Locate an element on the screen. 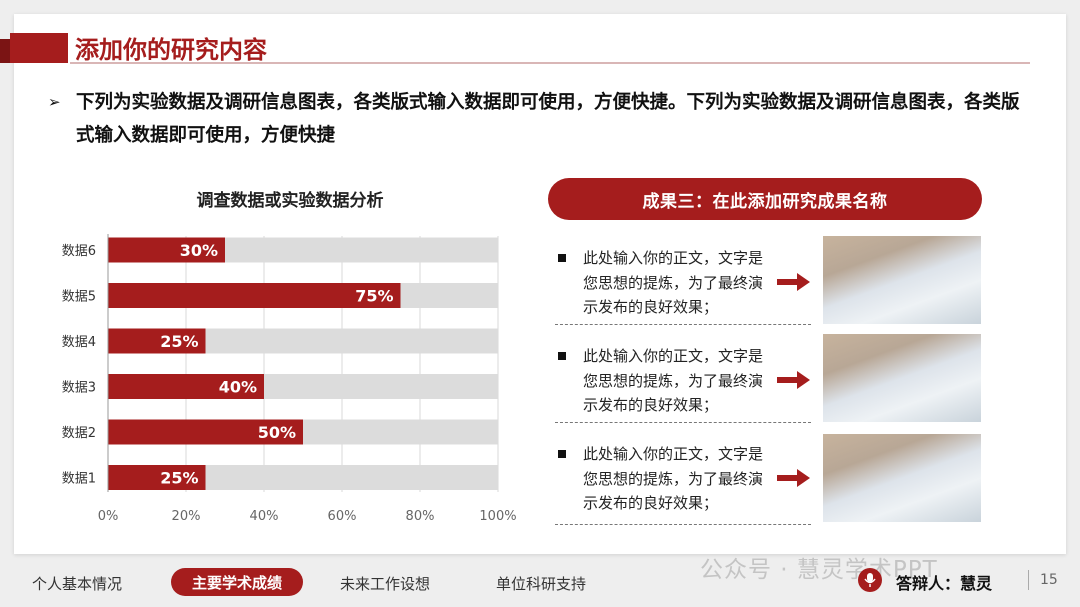 The width and height of the screenshot is (1080, 607). footer-separator is located at coordinates (1028, 580).